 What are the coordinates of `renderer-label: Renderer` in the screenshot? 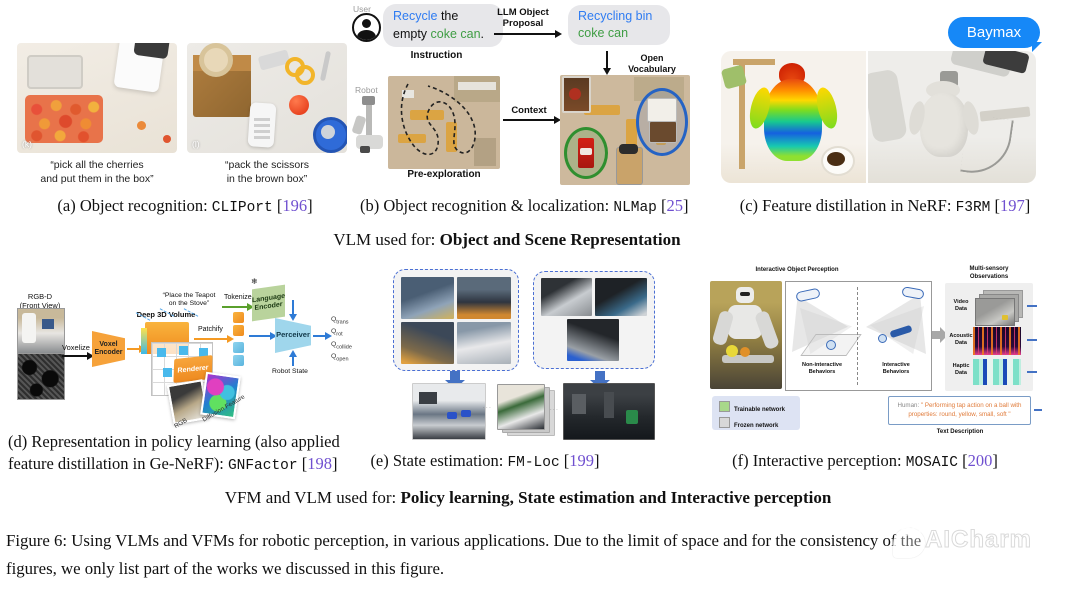 It's located at (193, 369).